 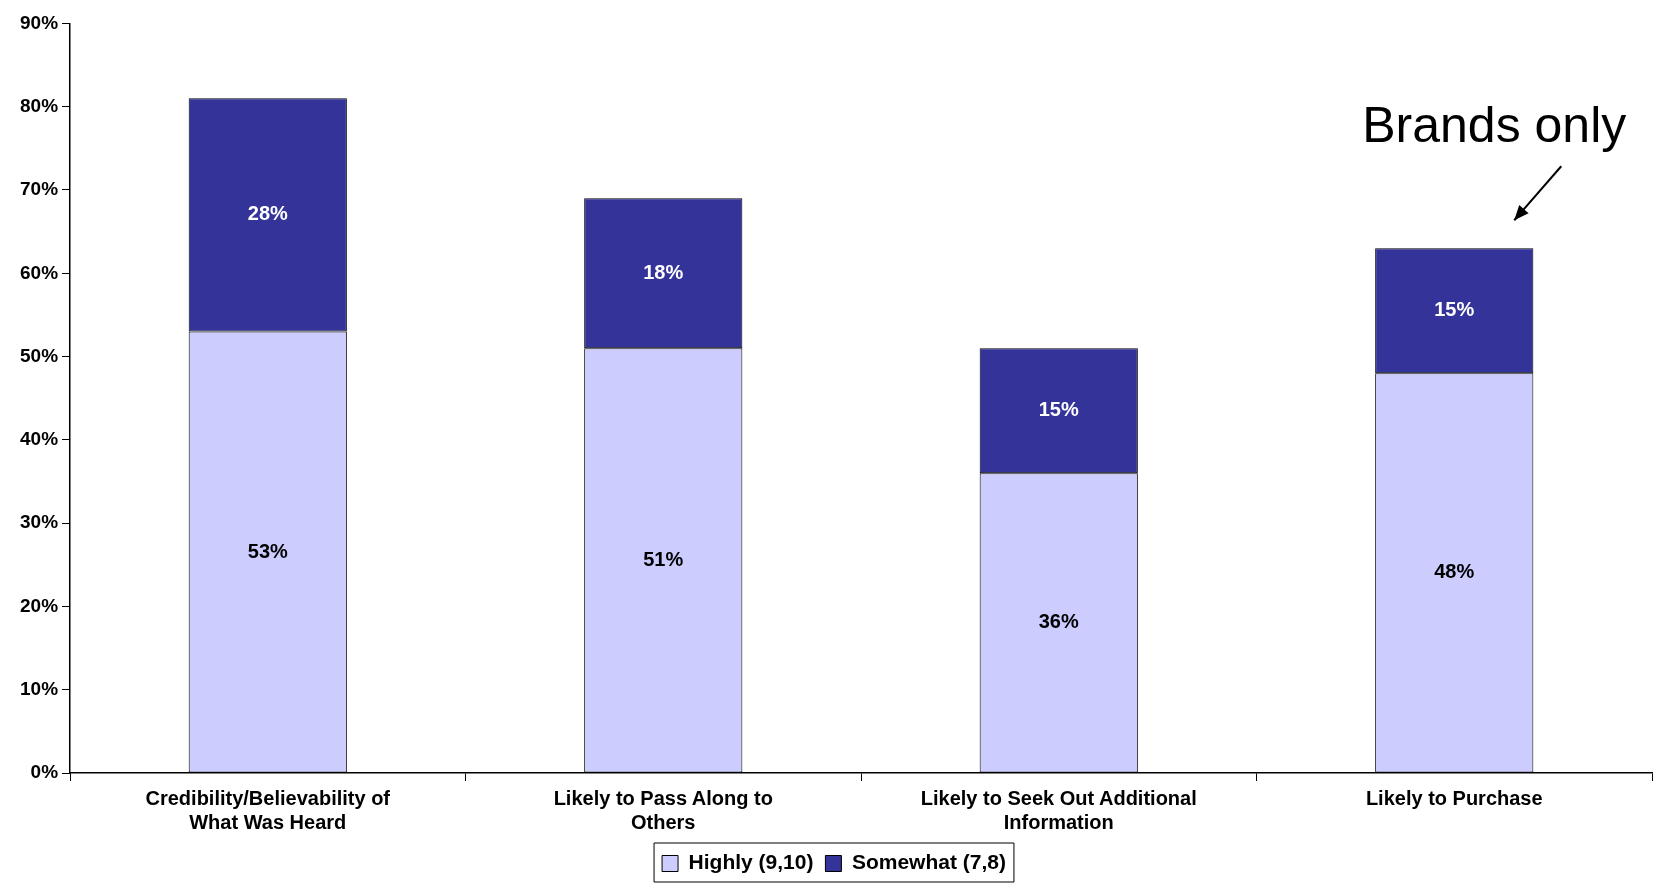 What do you see at coordinates (663, 271) in the screenshot?
I see `data-label: 18%` at bounding box center [663, 271].